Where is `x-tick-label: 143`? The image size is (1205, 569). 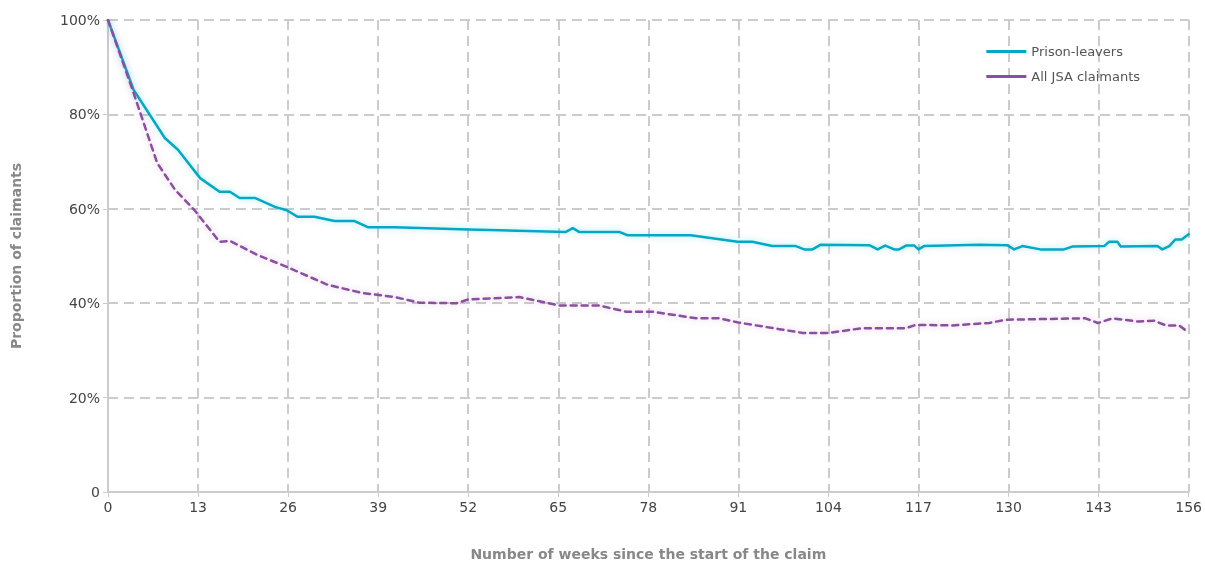
x-tick-label: 143 is located at coordinates (1098, 507).